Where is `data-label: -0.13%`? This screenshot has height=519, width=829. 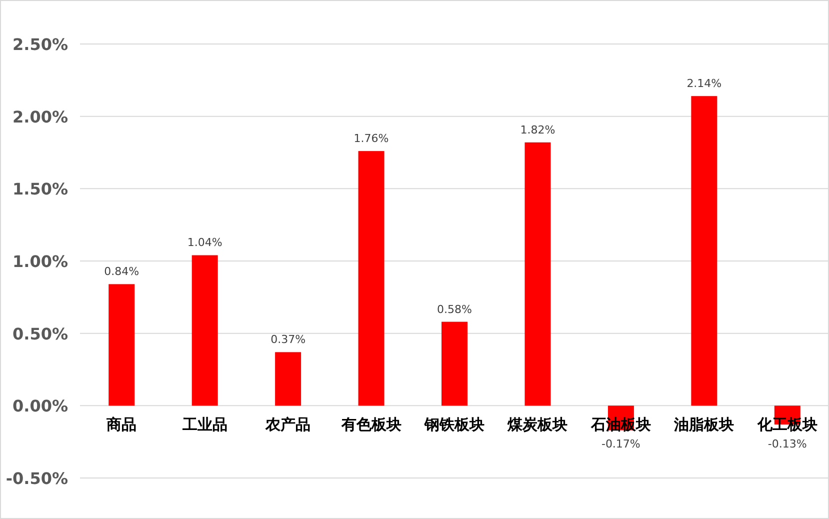 data-label: -0.13% is located at coordinates (787, 444).